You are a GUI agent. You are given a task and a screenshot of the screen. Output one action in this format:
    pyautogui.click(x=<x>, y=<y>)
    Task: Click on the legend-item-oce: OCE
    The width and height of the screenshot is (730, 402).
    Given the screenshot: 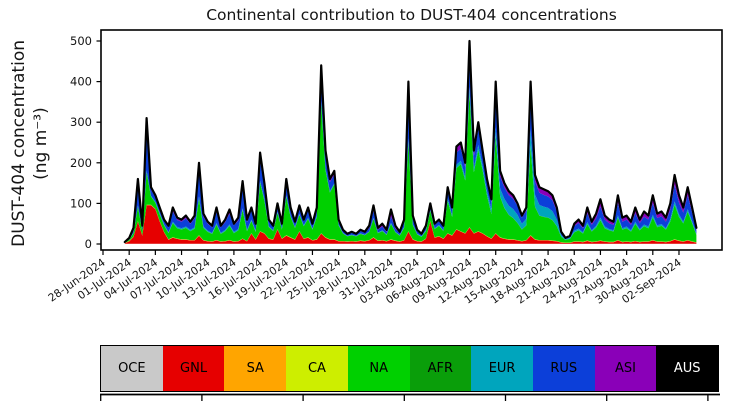 What is the action you would take?
    pyautogui.click(x=132, y=368)
    